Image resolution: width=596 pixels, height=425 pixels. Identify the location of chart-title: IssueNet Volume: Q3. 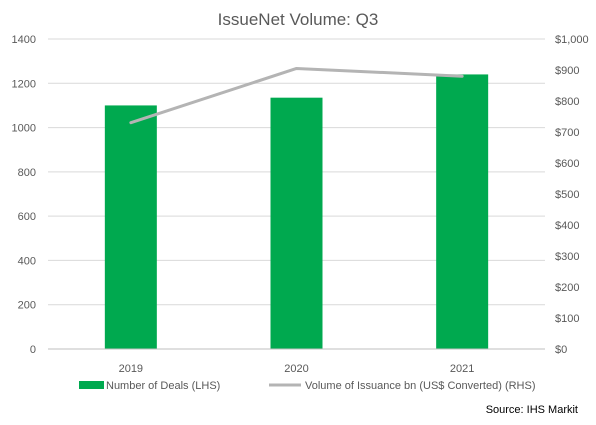
(298, 19).